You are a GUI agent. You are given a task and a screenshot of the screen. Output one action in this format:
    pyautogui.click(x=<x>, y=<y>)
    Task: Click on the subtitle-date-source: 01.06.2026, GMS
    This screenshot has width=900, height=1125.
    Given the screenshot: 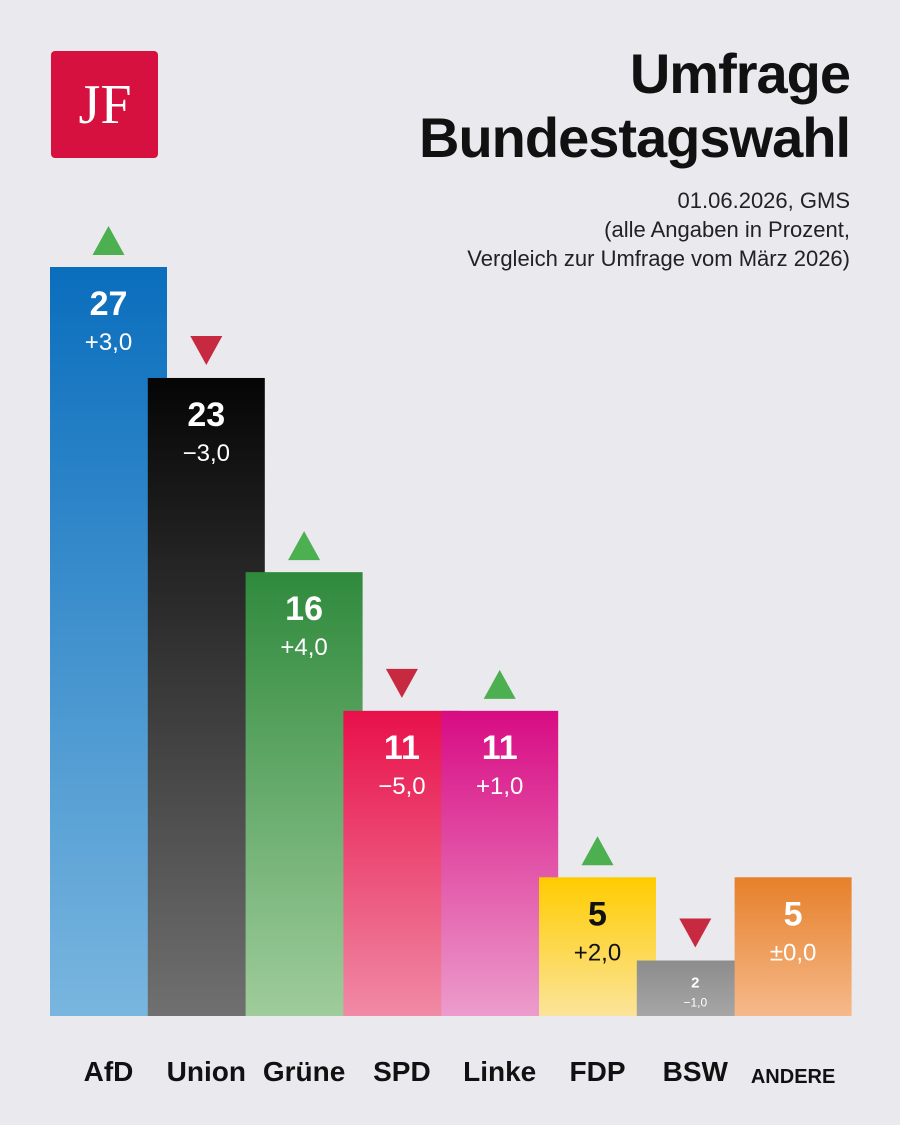 What is the action you would take?
    pyautogui.click(x=763, y=200)
    